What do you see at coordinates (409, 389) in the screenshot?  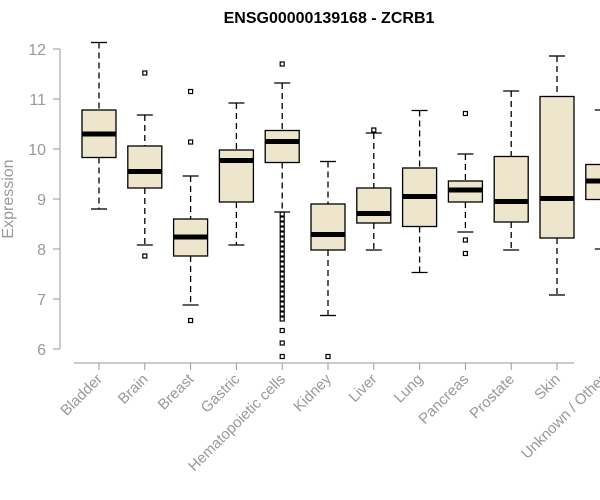 I see `x-tick-label: Lung` at bounding box center [409, 389].